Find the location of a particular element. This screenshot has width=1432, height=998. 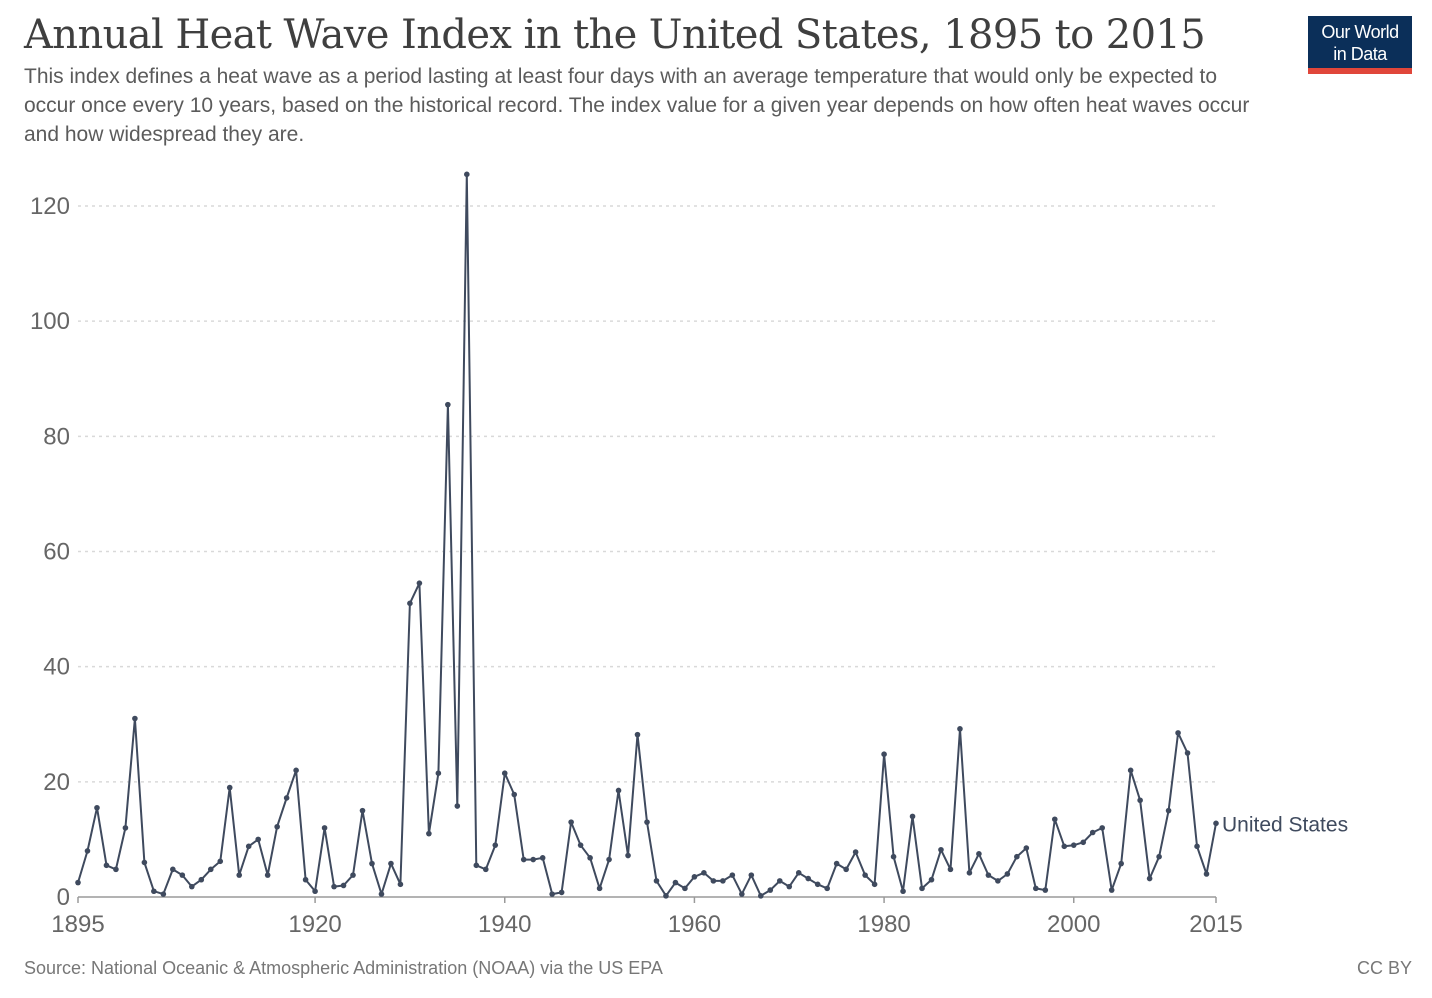

license-link: CC BY is located at coordinates (1384, 968).